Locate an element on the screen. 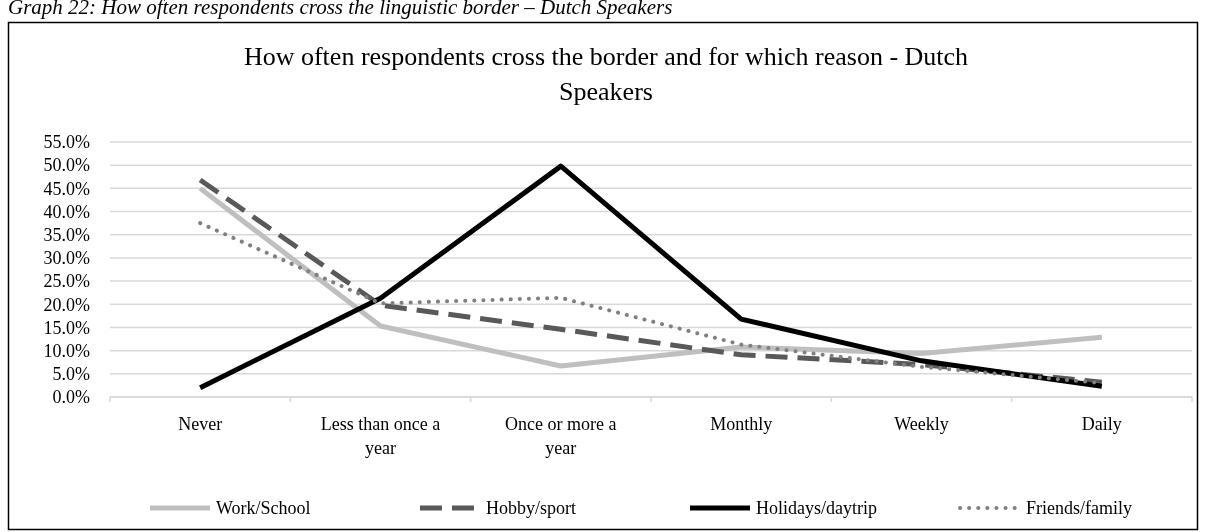 The height and width of the screenshot is (532, 1206). x-tick-label: Daily is located at coordinates (1101, 424).